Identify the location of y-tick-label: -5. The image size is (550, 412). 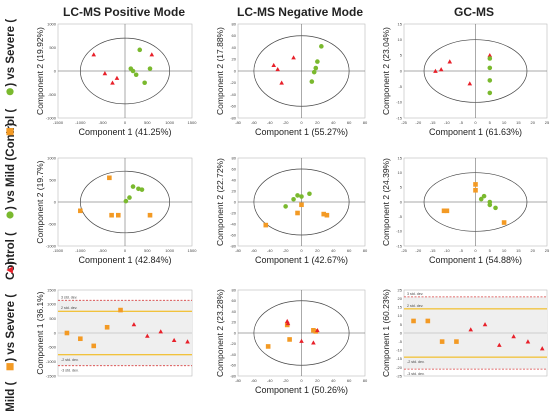
(400, 86).